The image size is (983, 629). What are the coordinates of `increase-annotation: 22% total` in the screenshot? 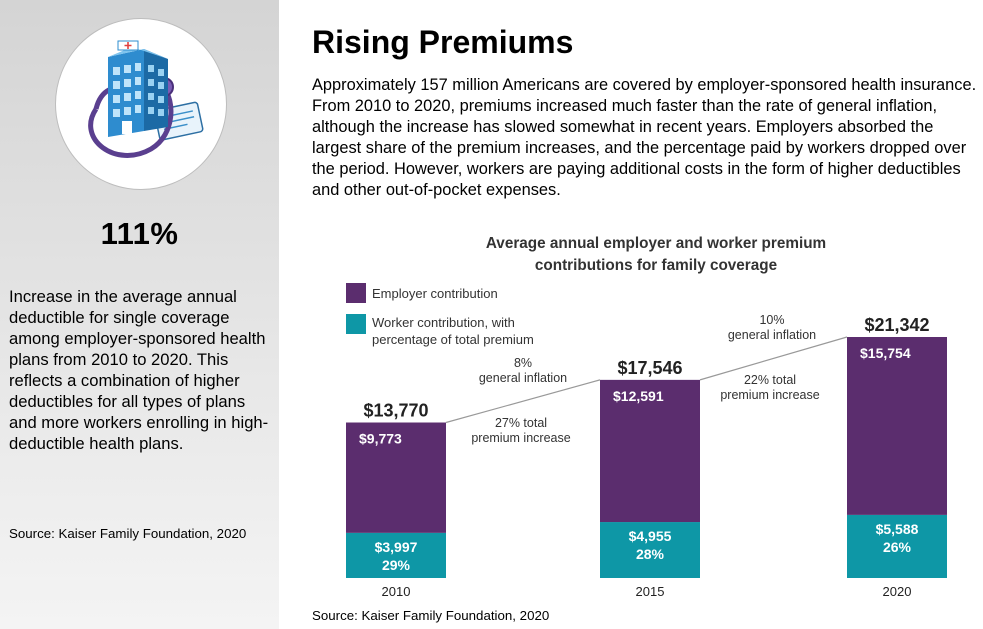 It's located at (770, 380).